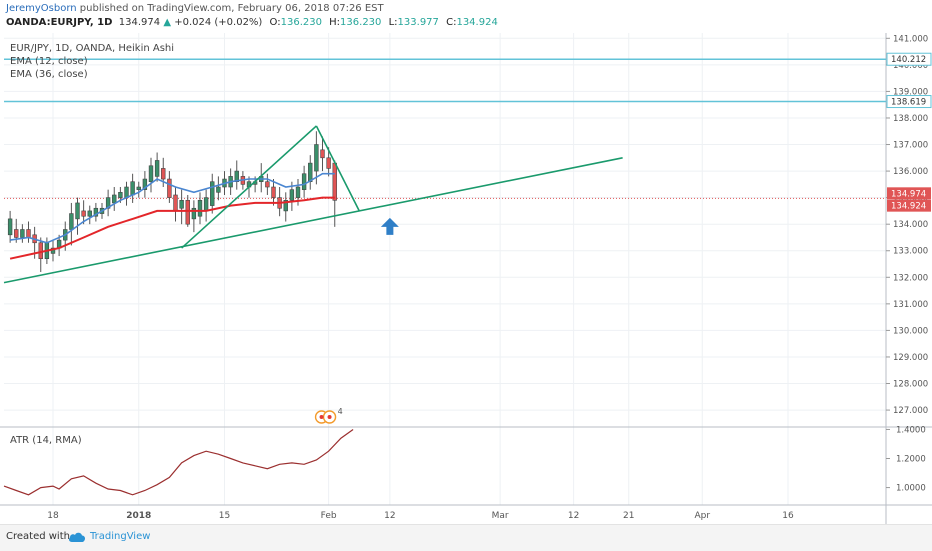 This screenshot has width=932, height=551. I want to click on created-with-text: Created with, so click(38, 536).